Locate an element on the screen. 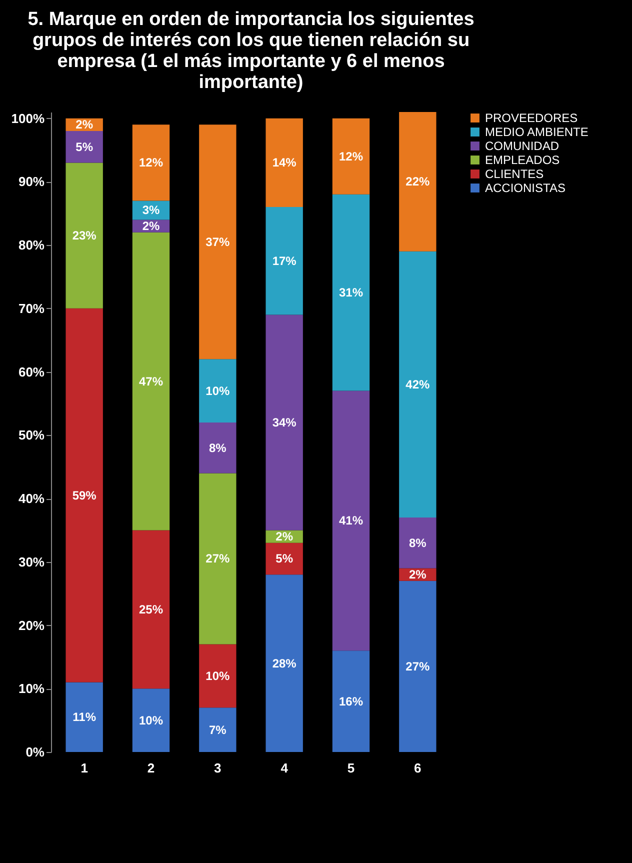  data-label: 34% is located at coordinates (284, 422).